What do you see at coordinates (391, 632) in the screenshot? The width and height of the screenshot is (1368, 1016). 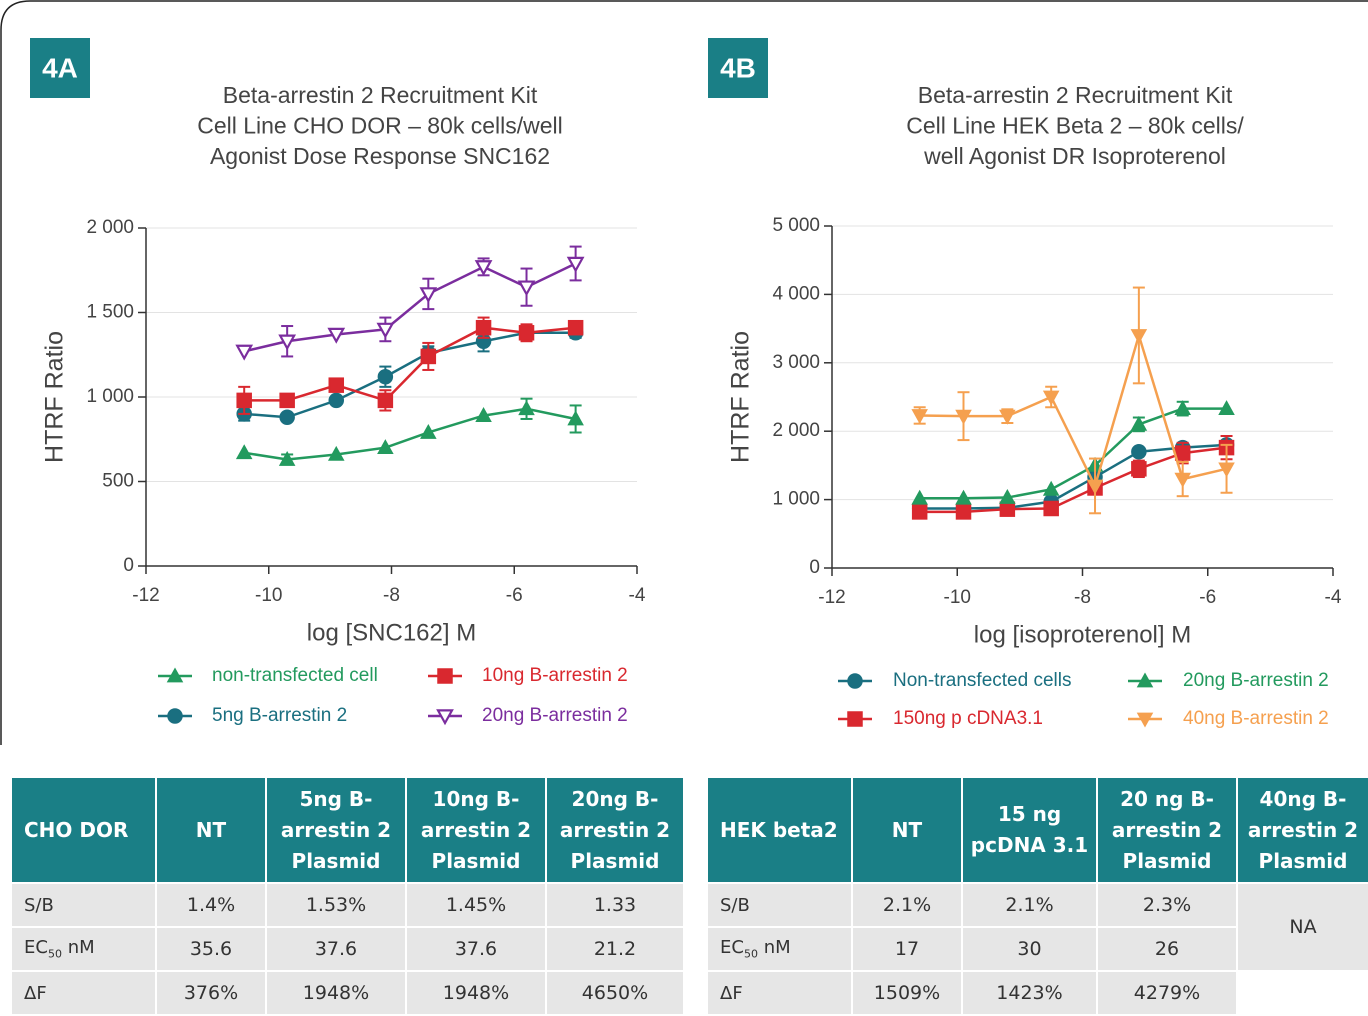 I see `x-axis-label: log [SNC162] M` at bounding box center [391, 632].